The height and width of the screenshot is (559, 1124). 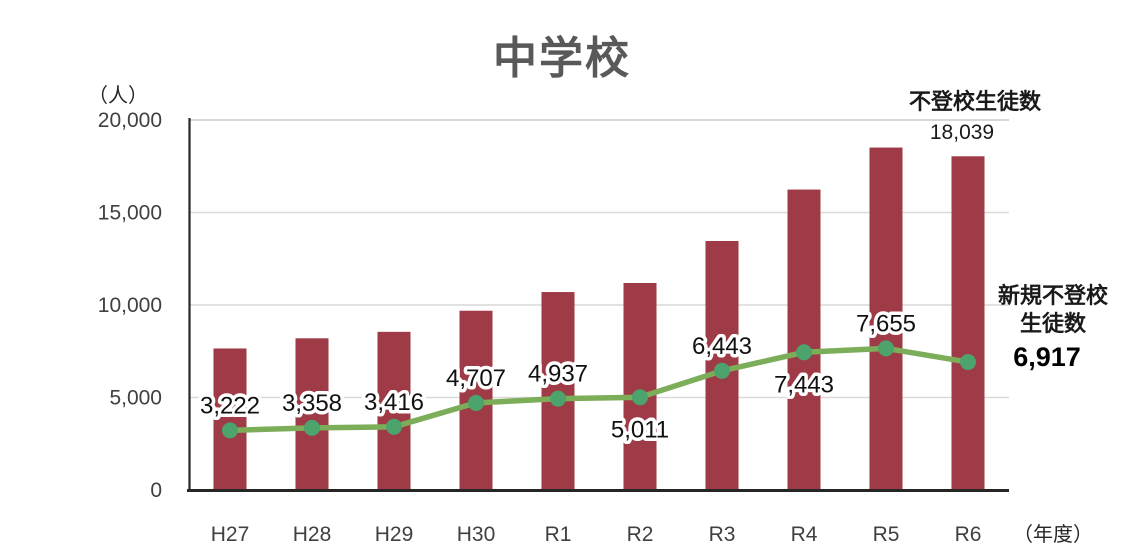 I want to click on line-marker-h28, so click(x=312, y=427).